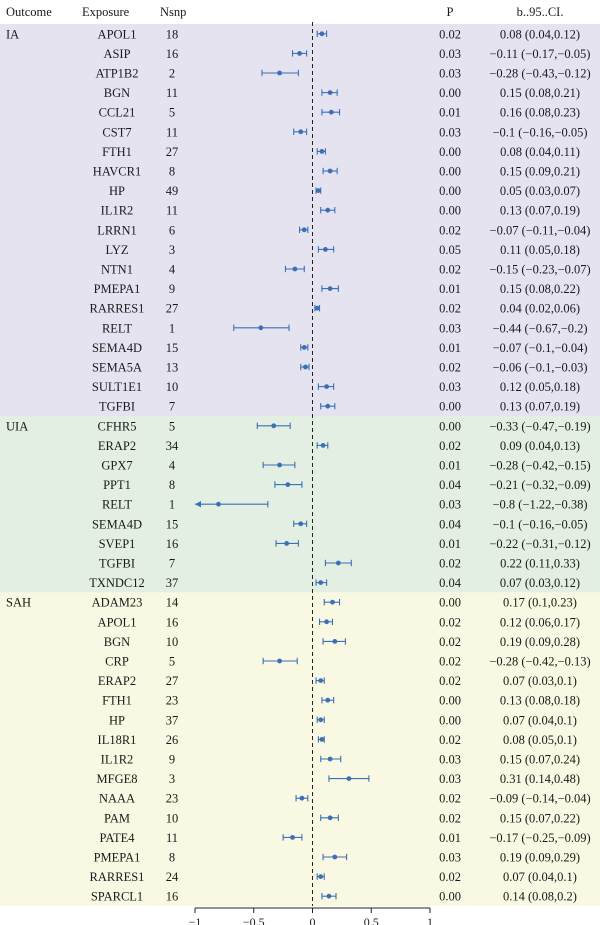  I want to click on nsnp-label: 4, so click(172, 466).